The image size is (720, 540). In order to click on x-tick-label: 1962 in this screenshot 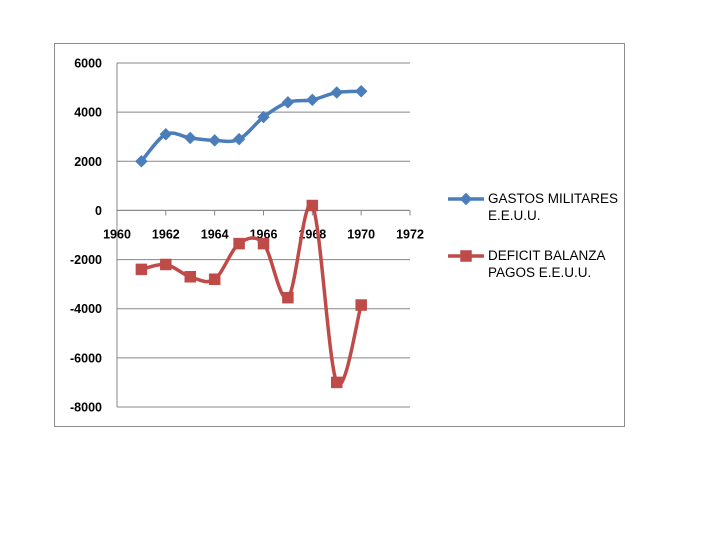, I will do `click(166, 234)`.